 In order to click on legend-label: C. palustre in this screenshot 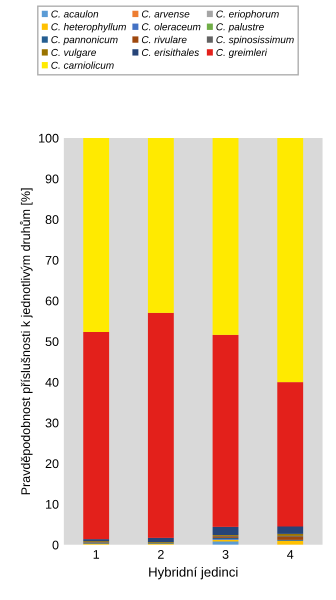, I will do `click(240, 27)`.